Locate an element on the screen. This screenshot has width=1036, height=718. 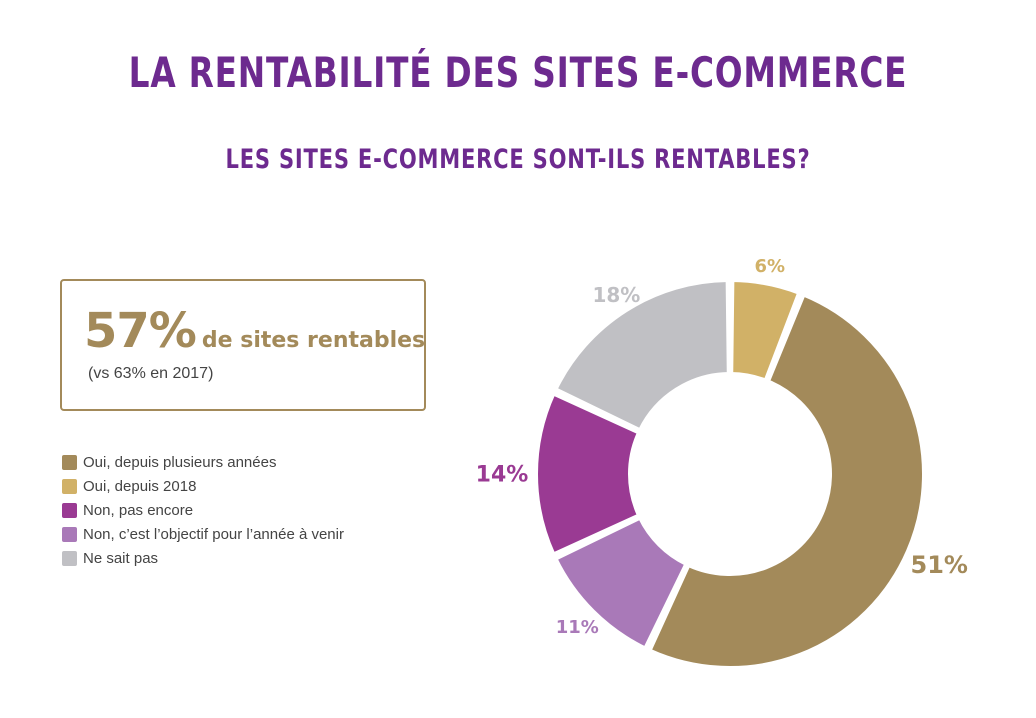
chart-title: LA RENTABILITÉ DES SITES E-COMMERCE is located at coordinates (518, 72).